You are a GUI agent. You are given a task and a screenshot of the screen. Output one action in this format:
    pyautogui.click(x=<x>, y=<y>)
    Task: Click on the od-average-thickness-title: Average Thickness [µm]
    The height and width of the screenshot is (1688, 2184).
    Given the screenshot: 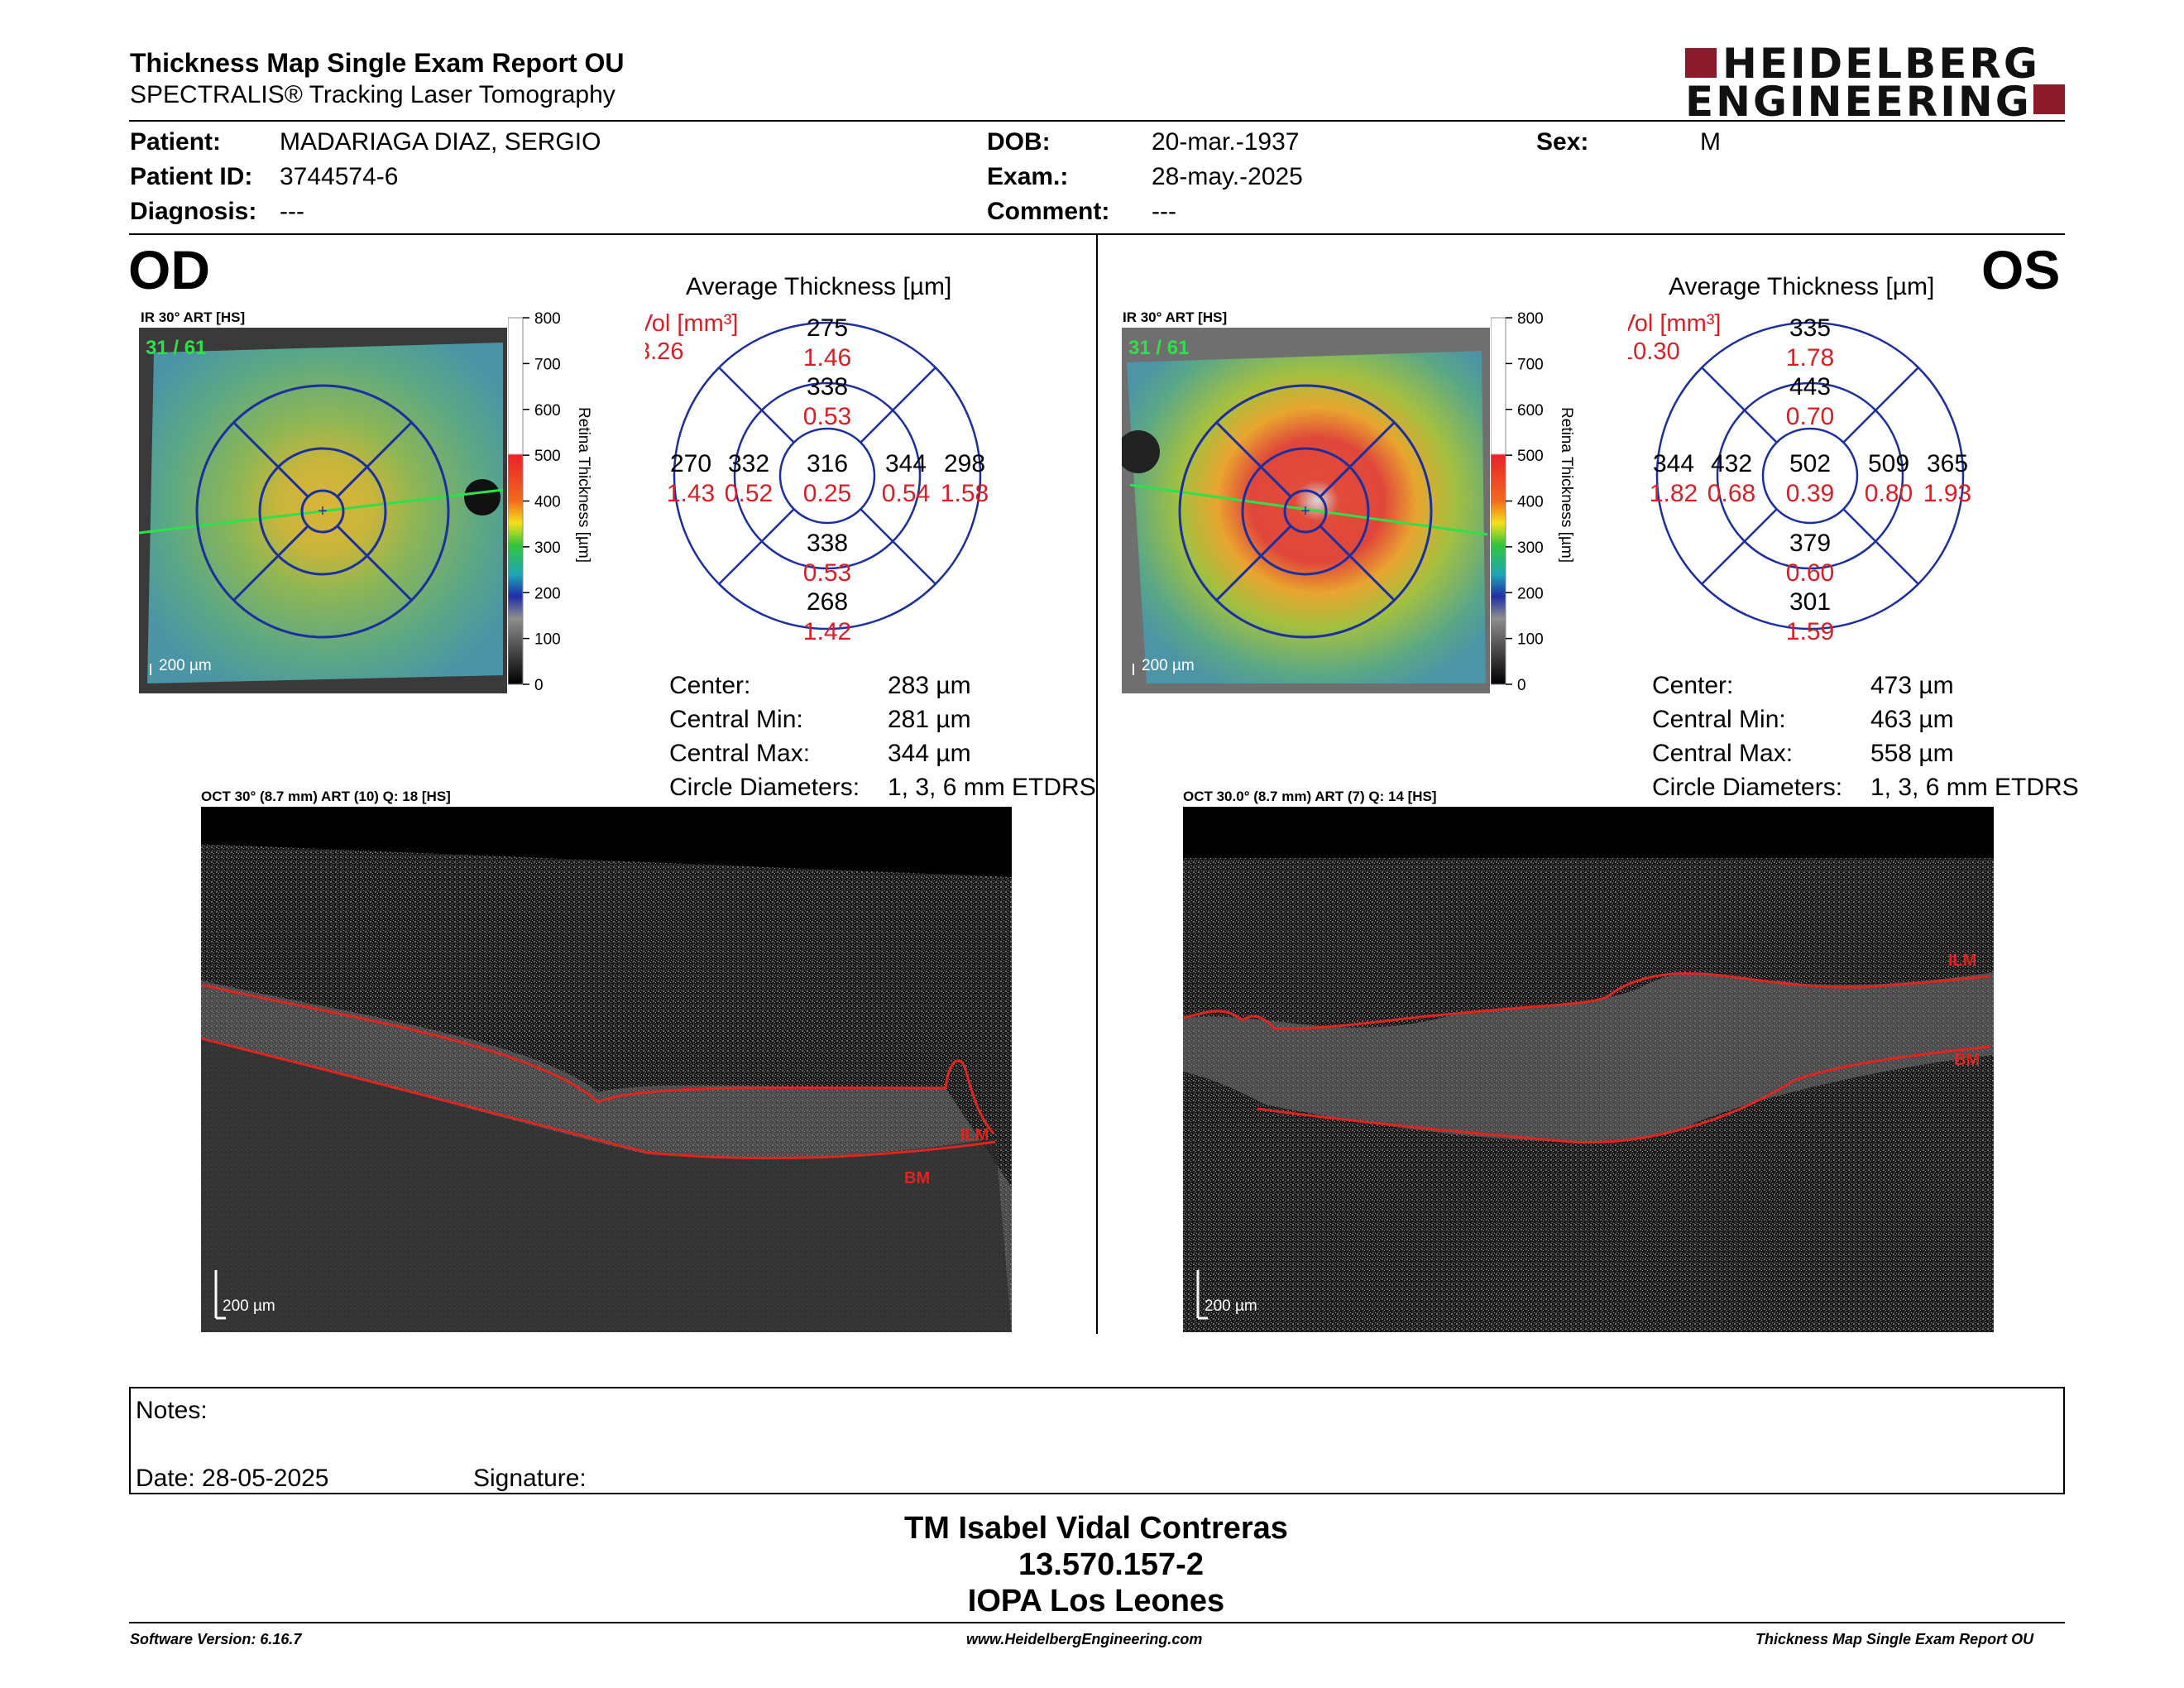 What is the action you would take?
    pyautogui.click(x=819, y=286)
    